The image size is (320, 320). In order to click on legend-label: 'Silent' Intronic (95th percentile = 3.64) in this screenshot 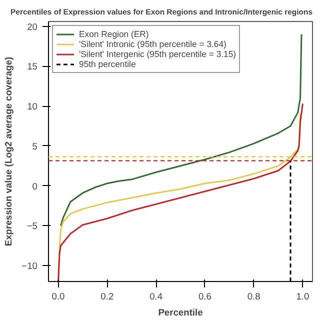, I will do `click(152, 44)`.